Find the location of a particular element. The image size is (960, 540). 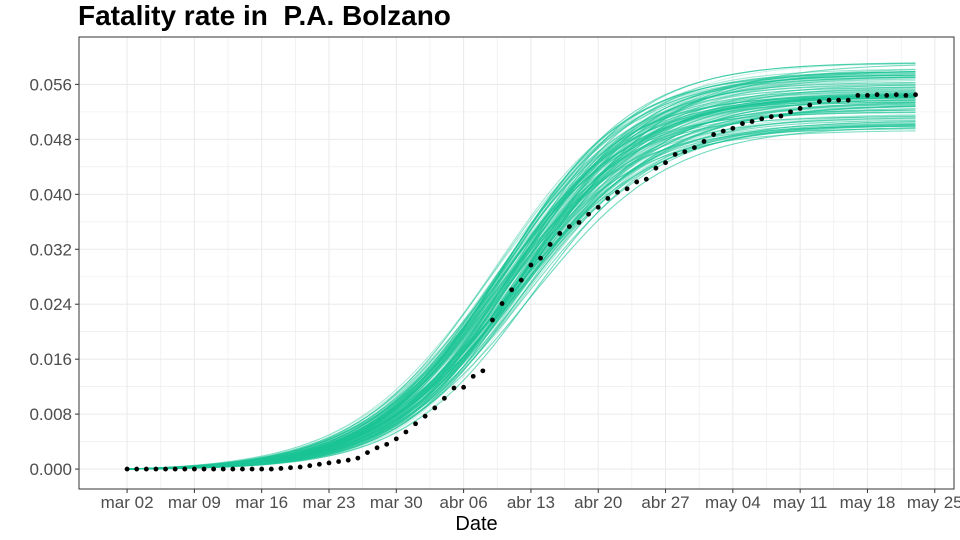

x-tick-label: may 04 is located at coordinates (733, 502).